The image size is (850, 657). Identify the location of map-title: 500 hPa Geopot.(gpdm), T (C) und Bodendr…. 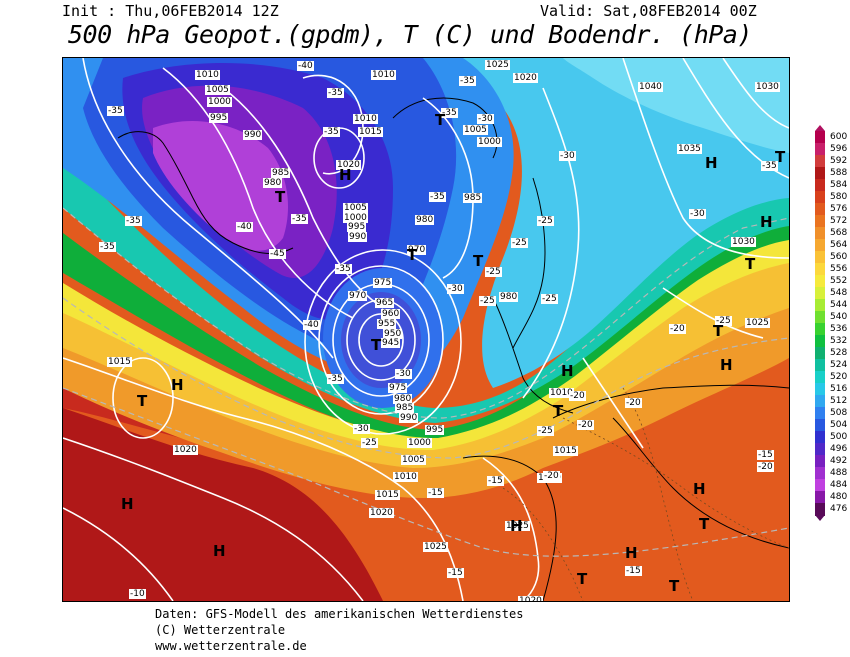
(410, 34).